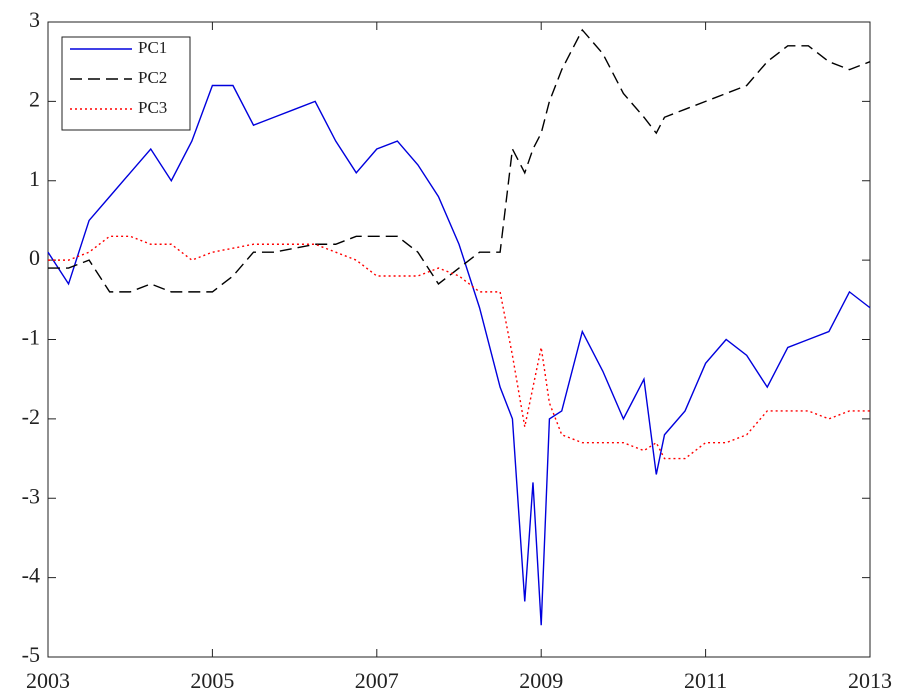 Image resolution: width=903 pixels, height=698 pixels. Describe the element at coordinates (541, 680) in the screenshot. I see `x-tick-label: 2009` at that location.